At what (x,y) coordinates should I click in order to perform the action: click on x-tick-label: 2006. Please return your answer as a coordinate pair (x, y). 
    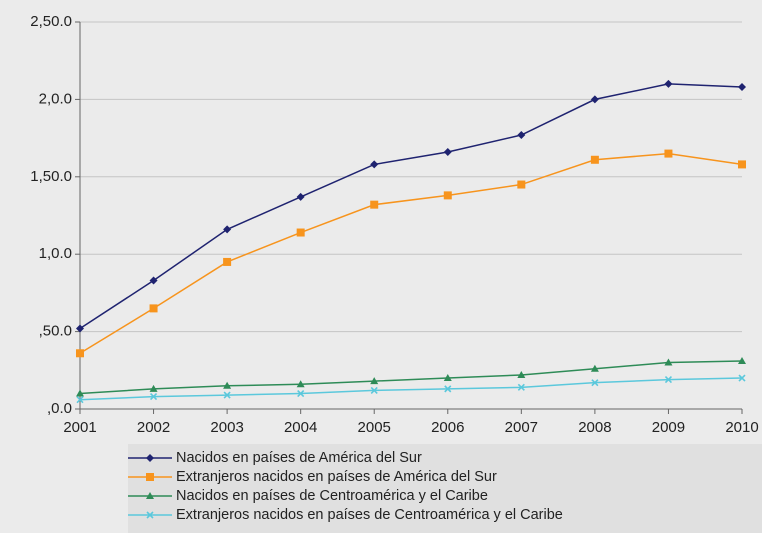
    Looking at the image, I should click on (447, 427).